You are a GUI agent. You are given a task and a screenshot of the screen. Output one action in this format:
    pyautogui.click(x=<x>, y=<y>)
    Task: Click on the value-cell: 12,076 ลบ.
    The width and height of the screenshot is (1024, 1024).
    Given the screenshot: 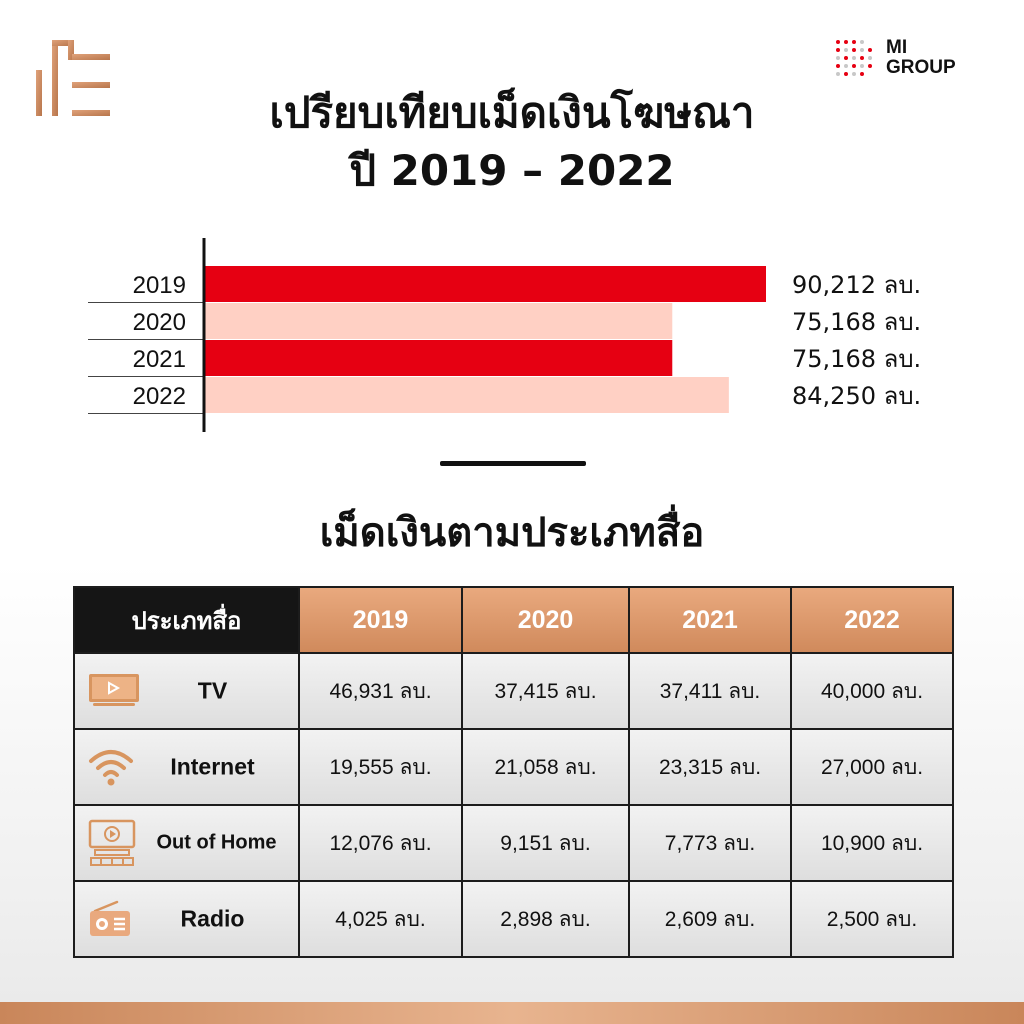 What is the action you would take?
    pyautogui.click(x=380, y=843)
    